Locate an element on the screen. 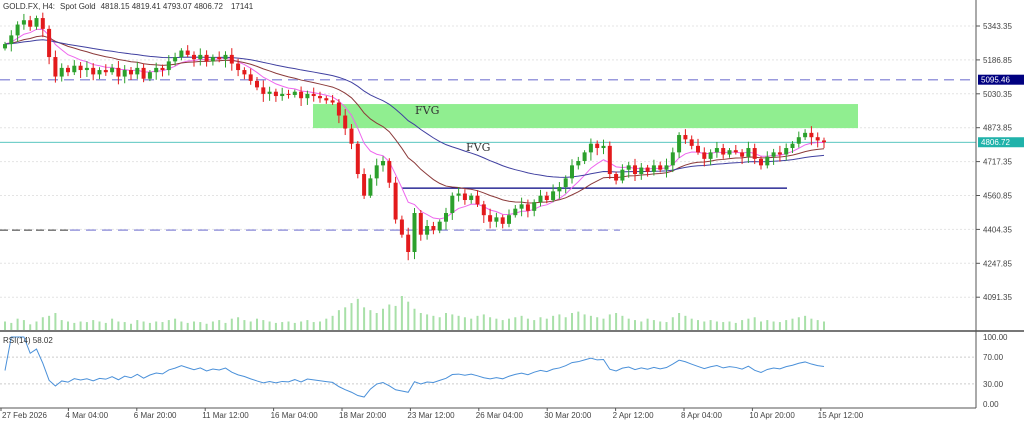  price-badge-label: 4806.72 is located at coordinates (995, 142).